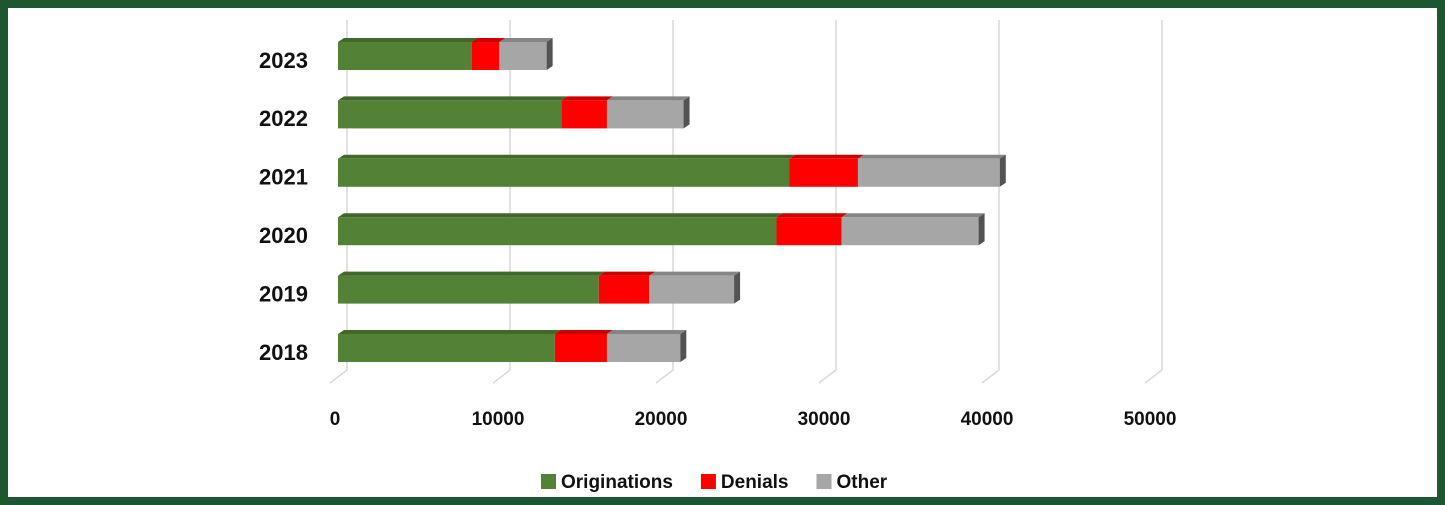  What do you see at coordinates (824, 419) in the screenshot?
I see `x-tick-label: 30000` at bounding box center [824, 419].